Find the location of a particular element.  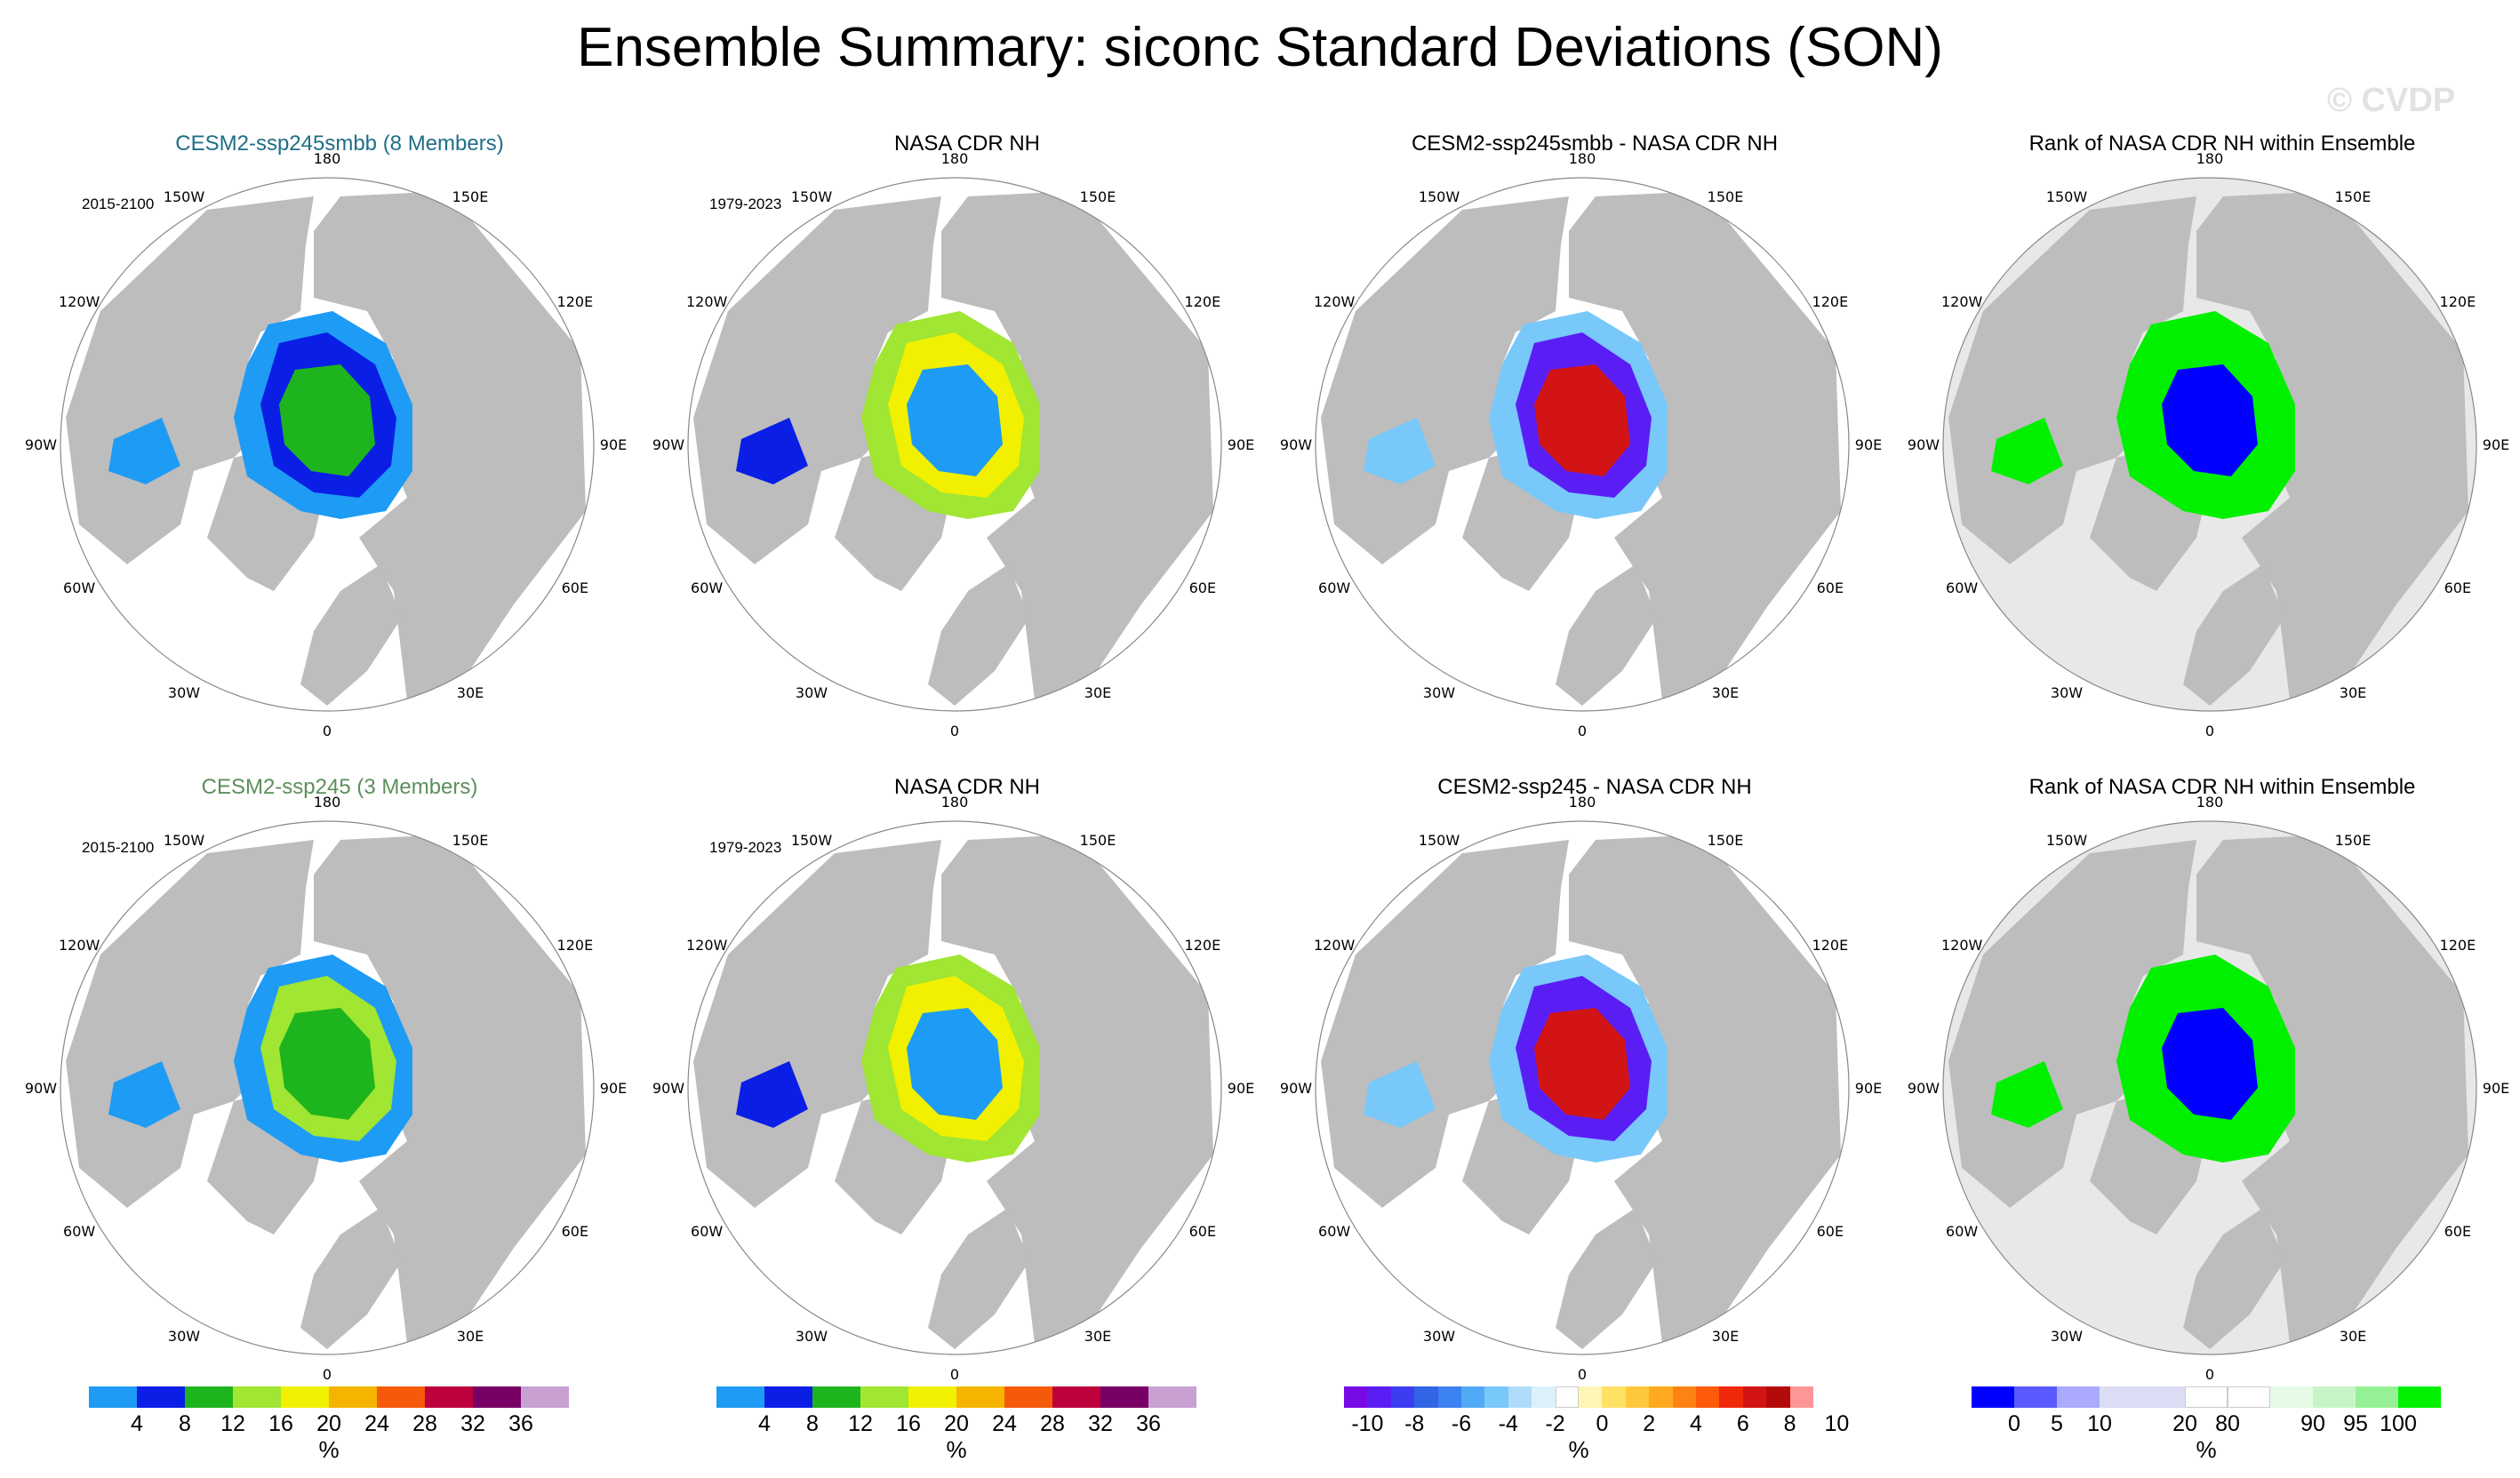

panel-years: 2015-2100 is located at coordinates (118, 847).